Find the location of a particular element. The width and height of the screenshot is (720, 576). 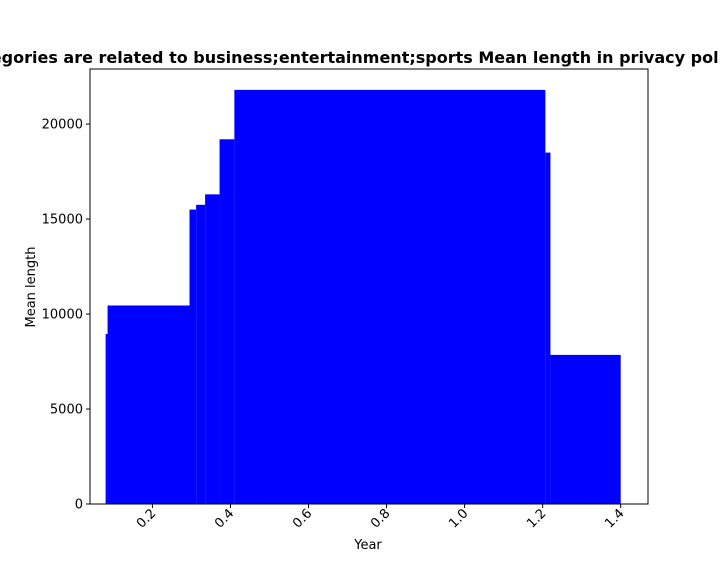

y-tick-label: 15000 is located at coordinates (62, 220).